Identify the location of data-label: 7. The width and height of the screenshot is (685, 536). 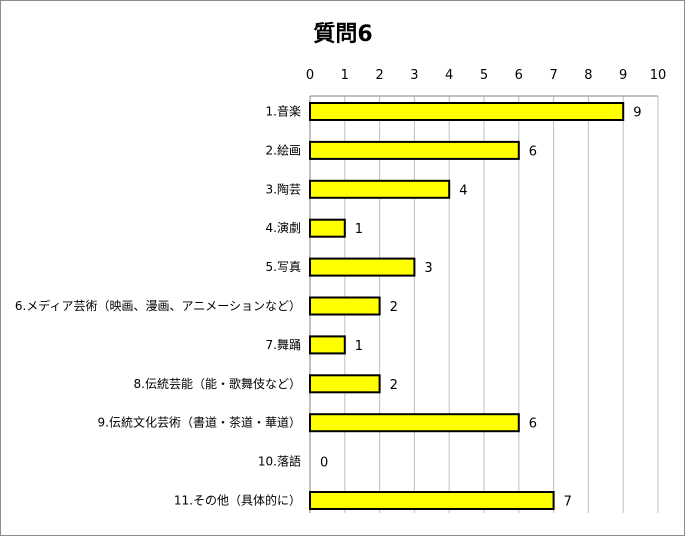
(568, 502).